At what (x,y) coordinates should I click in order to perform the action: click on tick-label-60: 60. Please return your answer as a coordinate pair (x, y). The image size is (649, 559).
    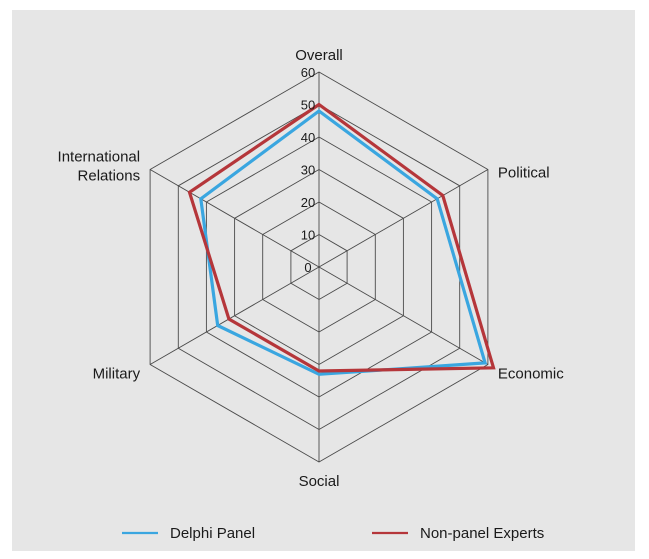
    Looking at the image, I should click on (308, 72).